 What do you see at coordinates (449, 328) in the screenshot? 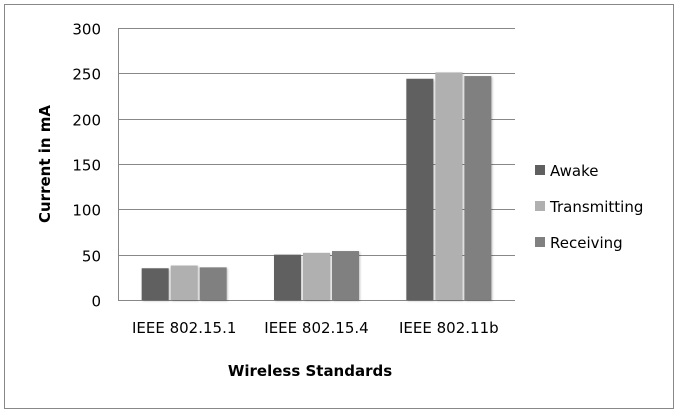
I see `x-tick-label: IEEE 802.11b` at bounding box center [449, 328].